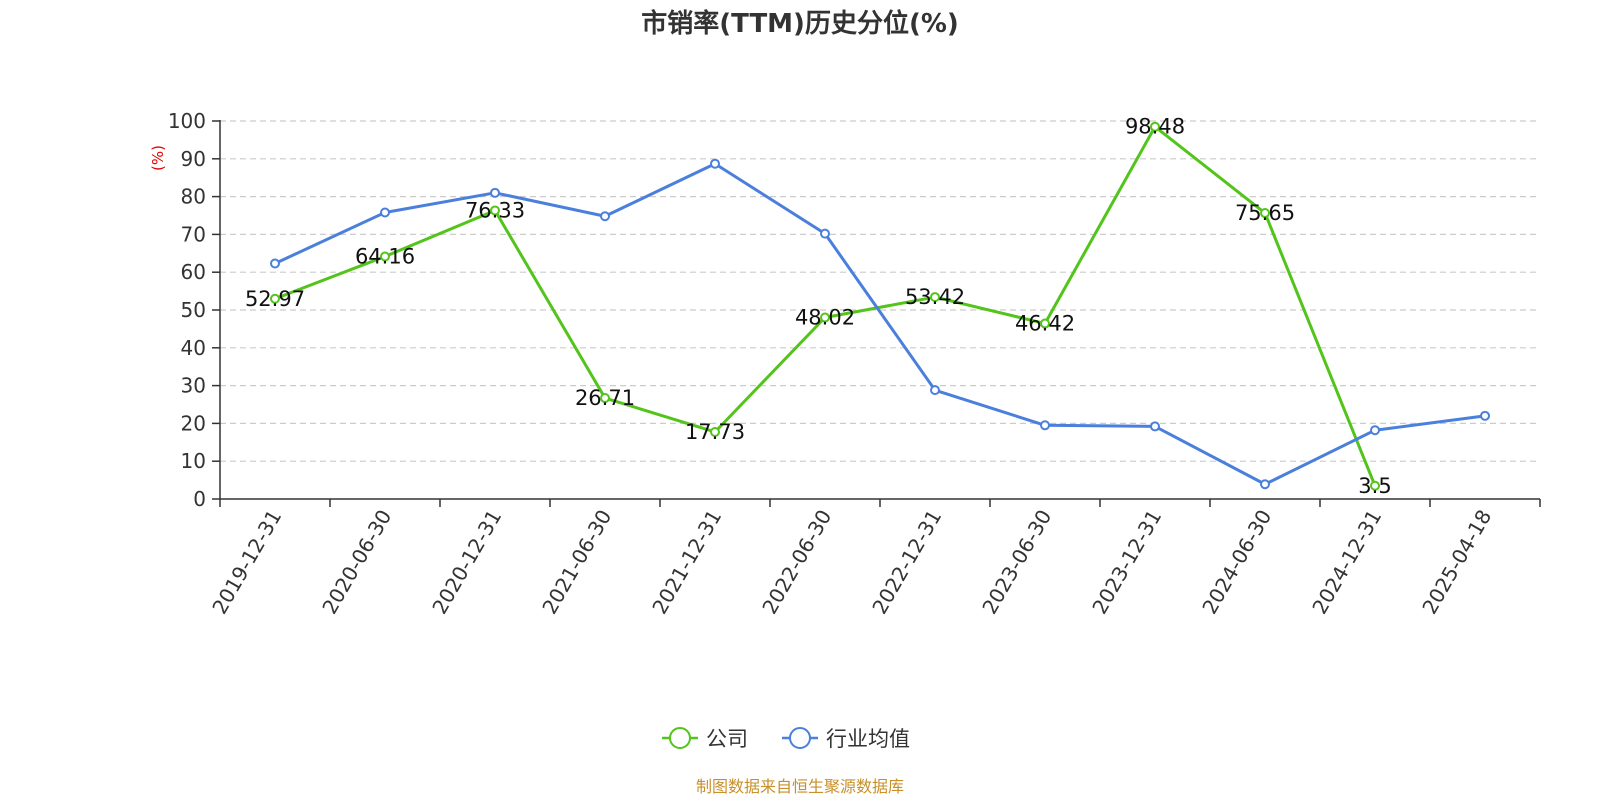  Describe the element at coordinates (193, 386) in the screenshot. I see `y-tick-label: 30` at that location.